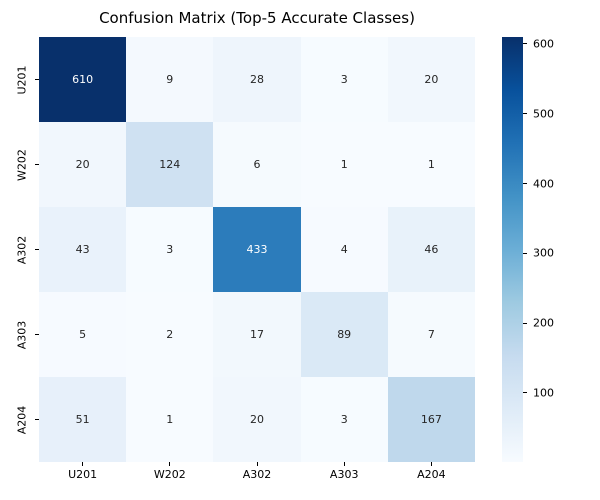 This screenshot has width=600, height=500. I want to click on colorbar-gradient, so click(512, 249).